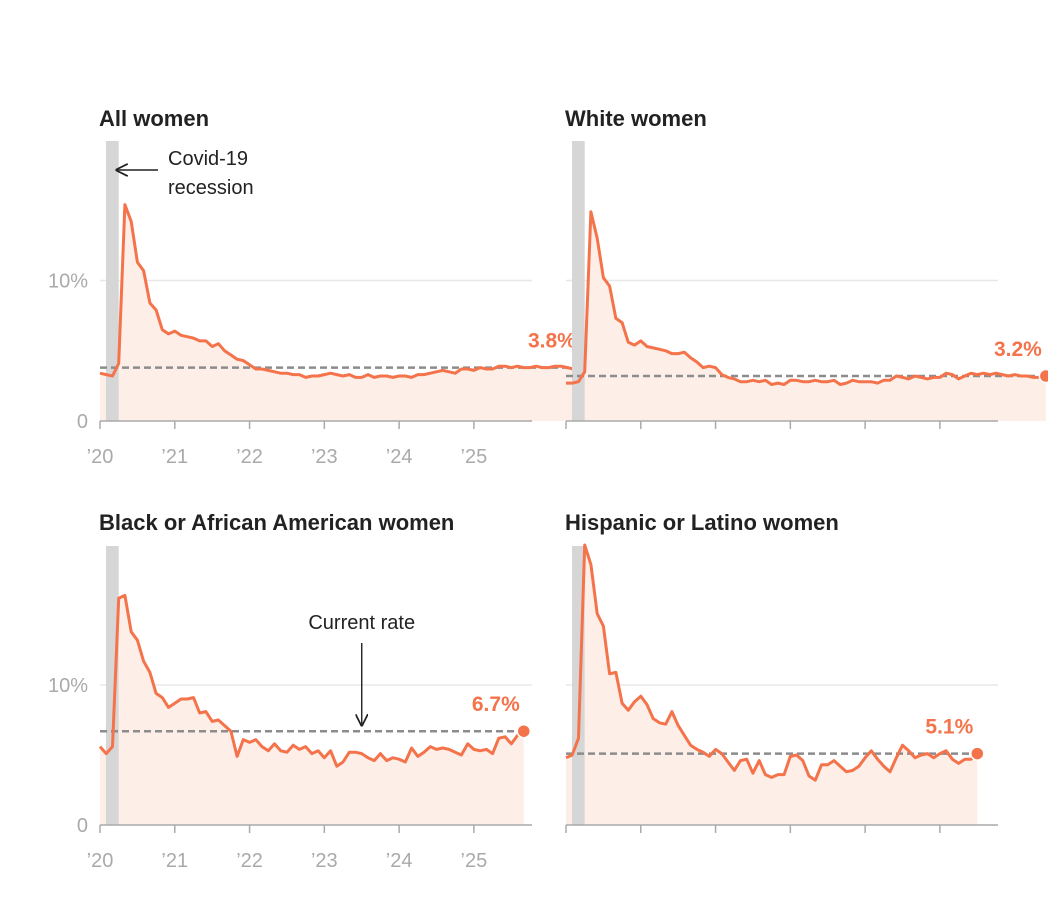  I want to click on annotation-label: Current rate, so click(361, 623).